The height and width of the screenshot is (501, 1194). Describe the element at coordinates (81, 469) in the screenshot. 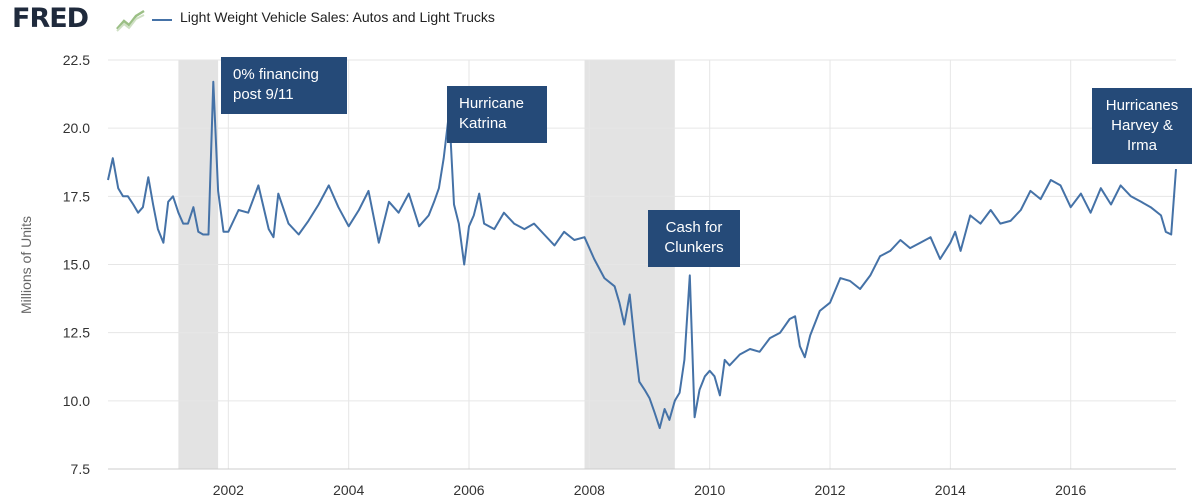

I see `y-tick-label: 7.5` at that location.